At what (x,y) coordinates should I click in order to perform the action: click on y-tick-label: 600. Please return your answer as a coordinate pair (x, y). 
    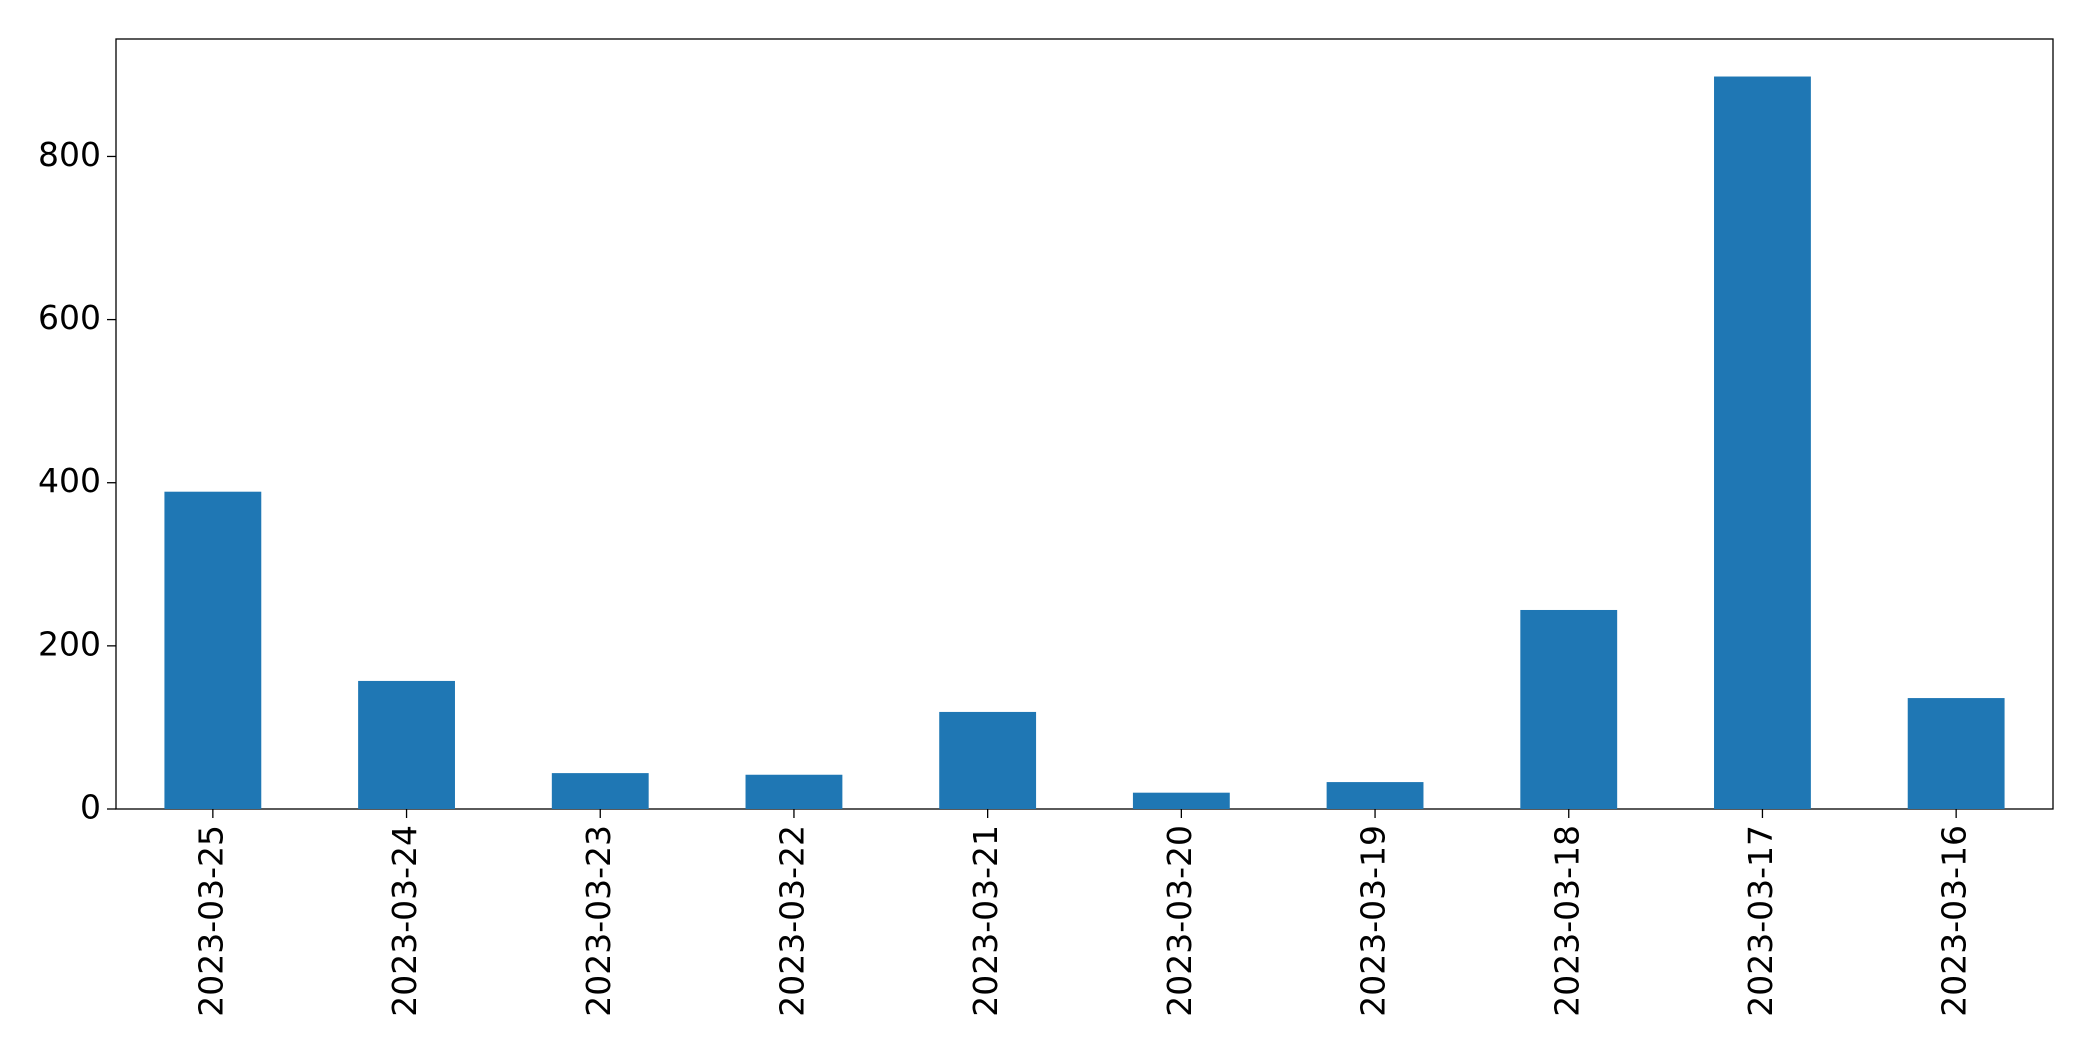
    Looking at the image, I should click on (69, 317).